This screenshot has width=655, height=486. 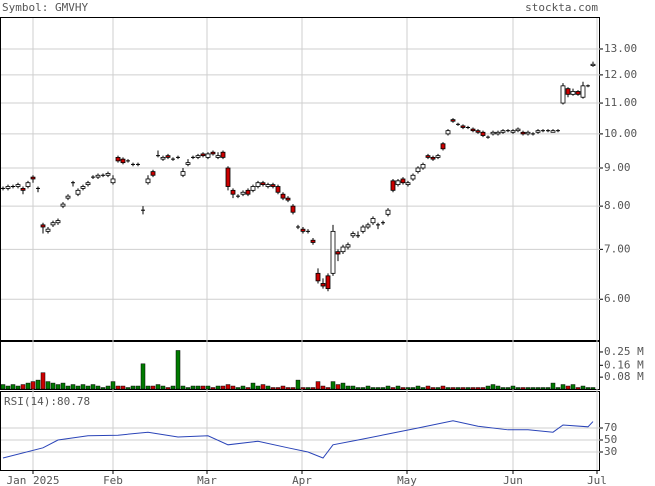 I want to click on y-tick-label: 6.00, so click(x=617, y=298).